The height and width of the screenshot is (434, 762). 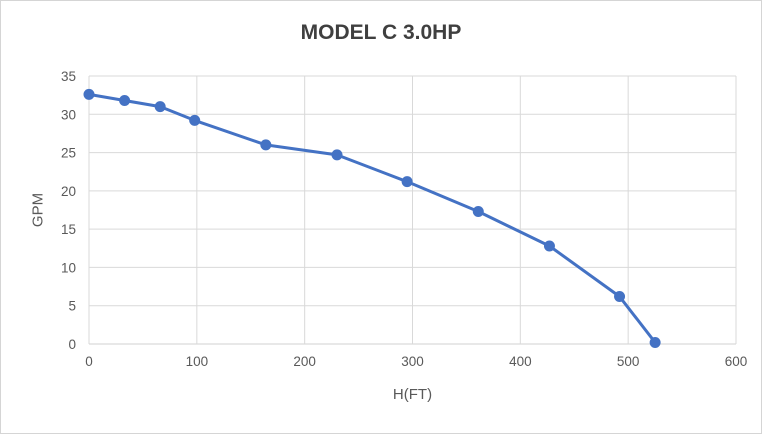 What do you see at coordinates (68, 267) in the screenshot?
I see `y-tick-label: 10` at bounding box center [68, 267].